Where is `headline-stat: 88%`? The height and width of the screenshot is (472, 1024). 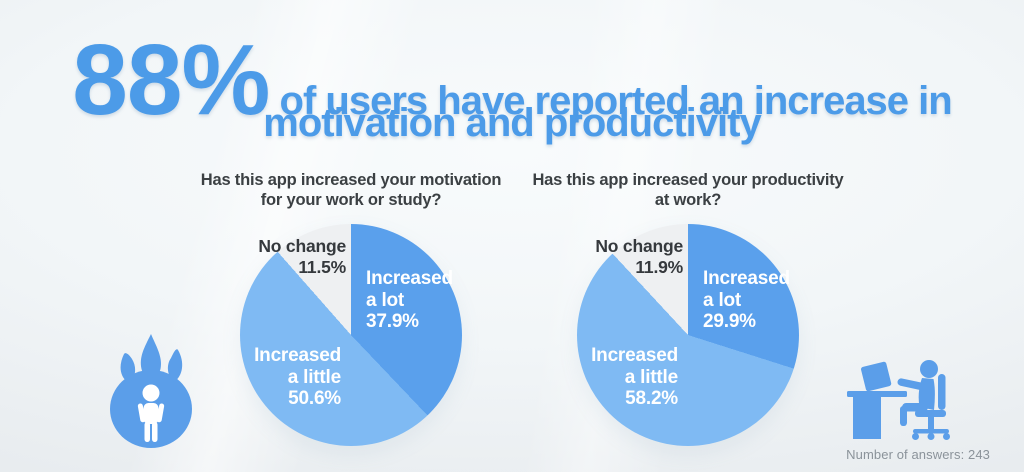
headline-stat: 88% is located at coordinates (171, 80).